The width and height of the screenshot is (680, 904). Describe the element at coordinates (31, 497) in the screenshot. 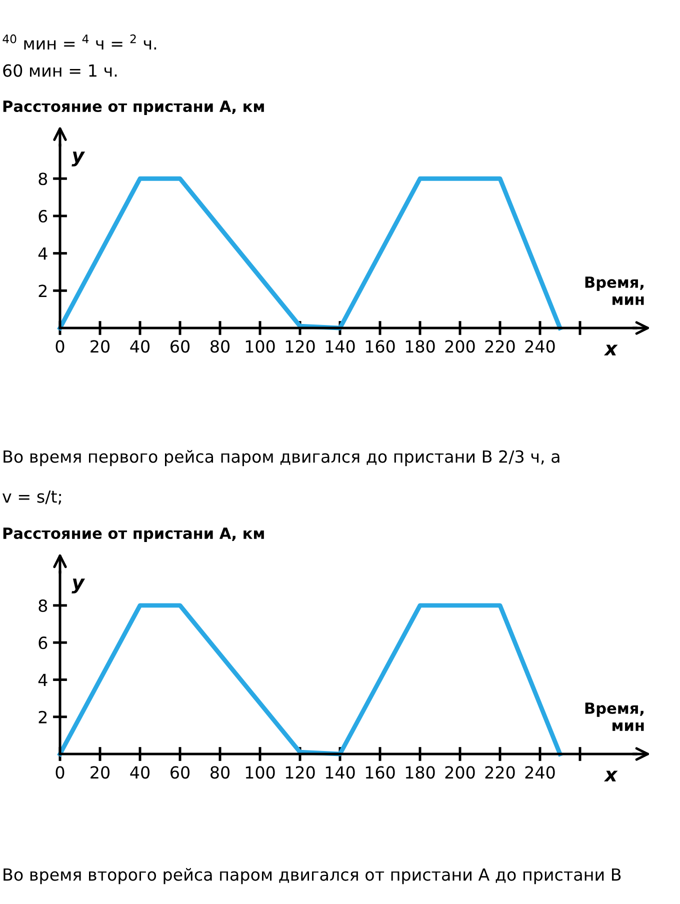

I see `text: v = s/t;` at that location.